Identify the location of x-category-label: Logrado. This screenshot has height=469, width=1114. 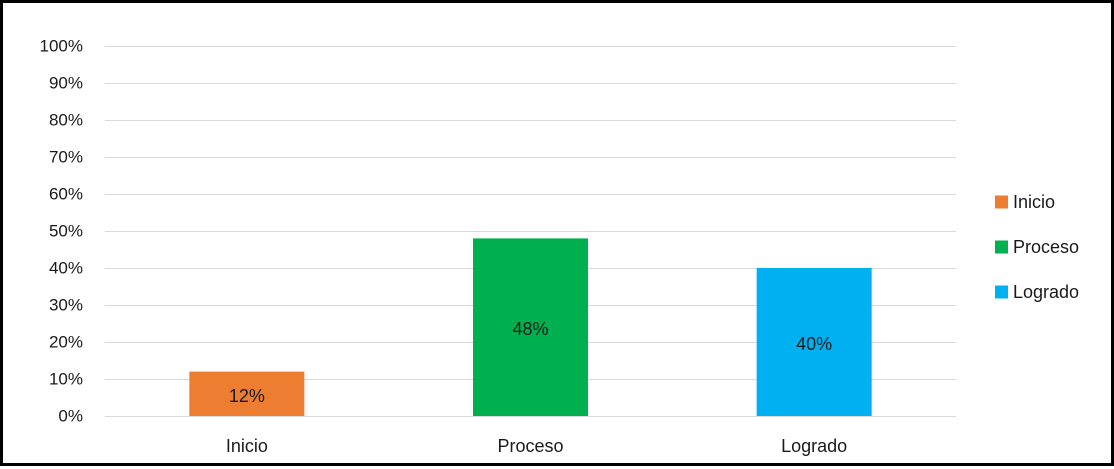
(814, 446).